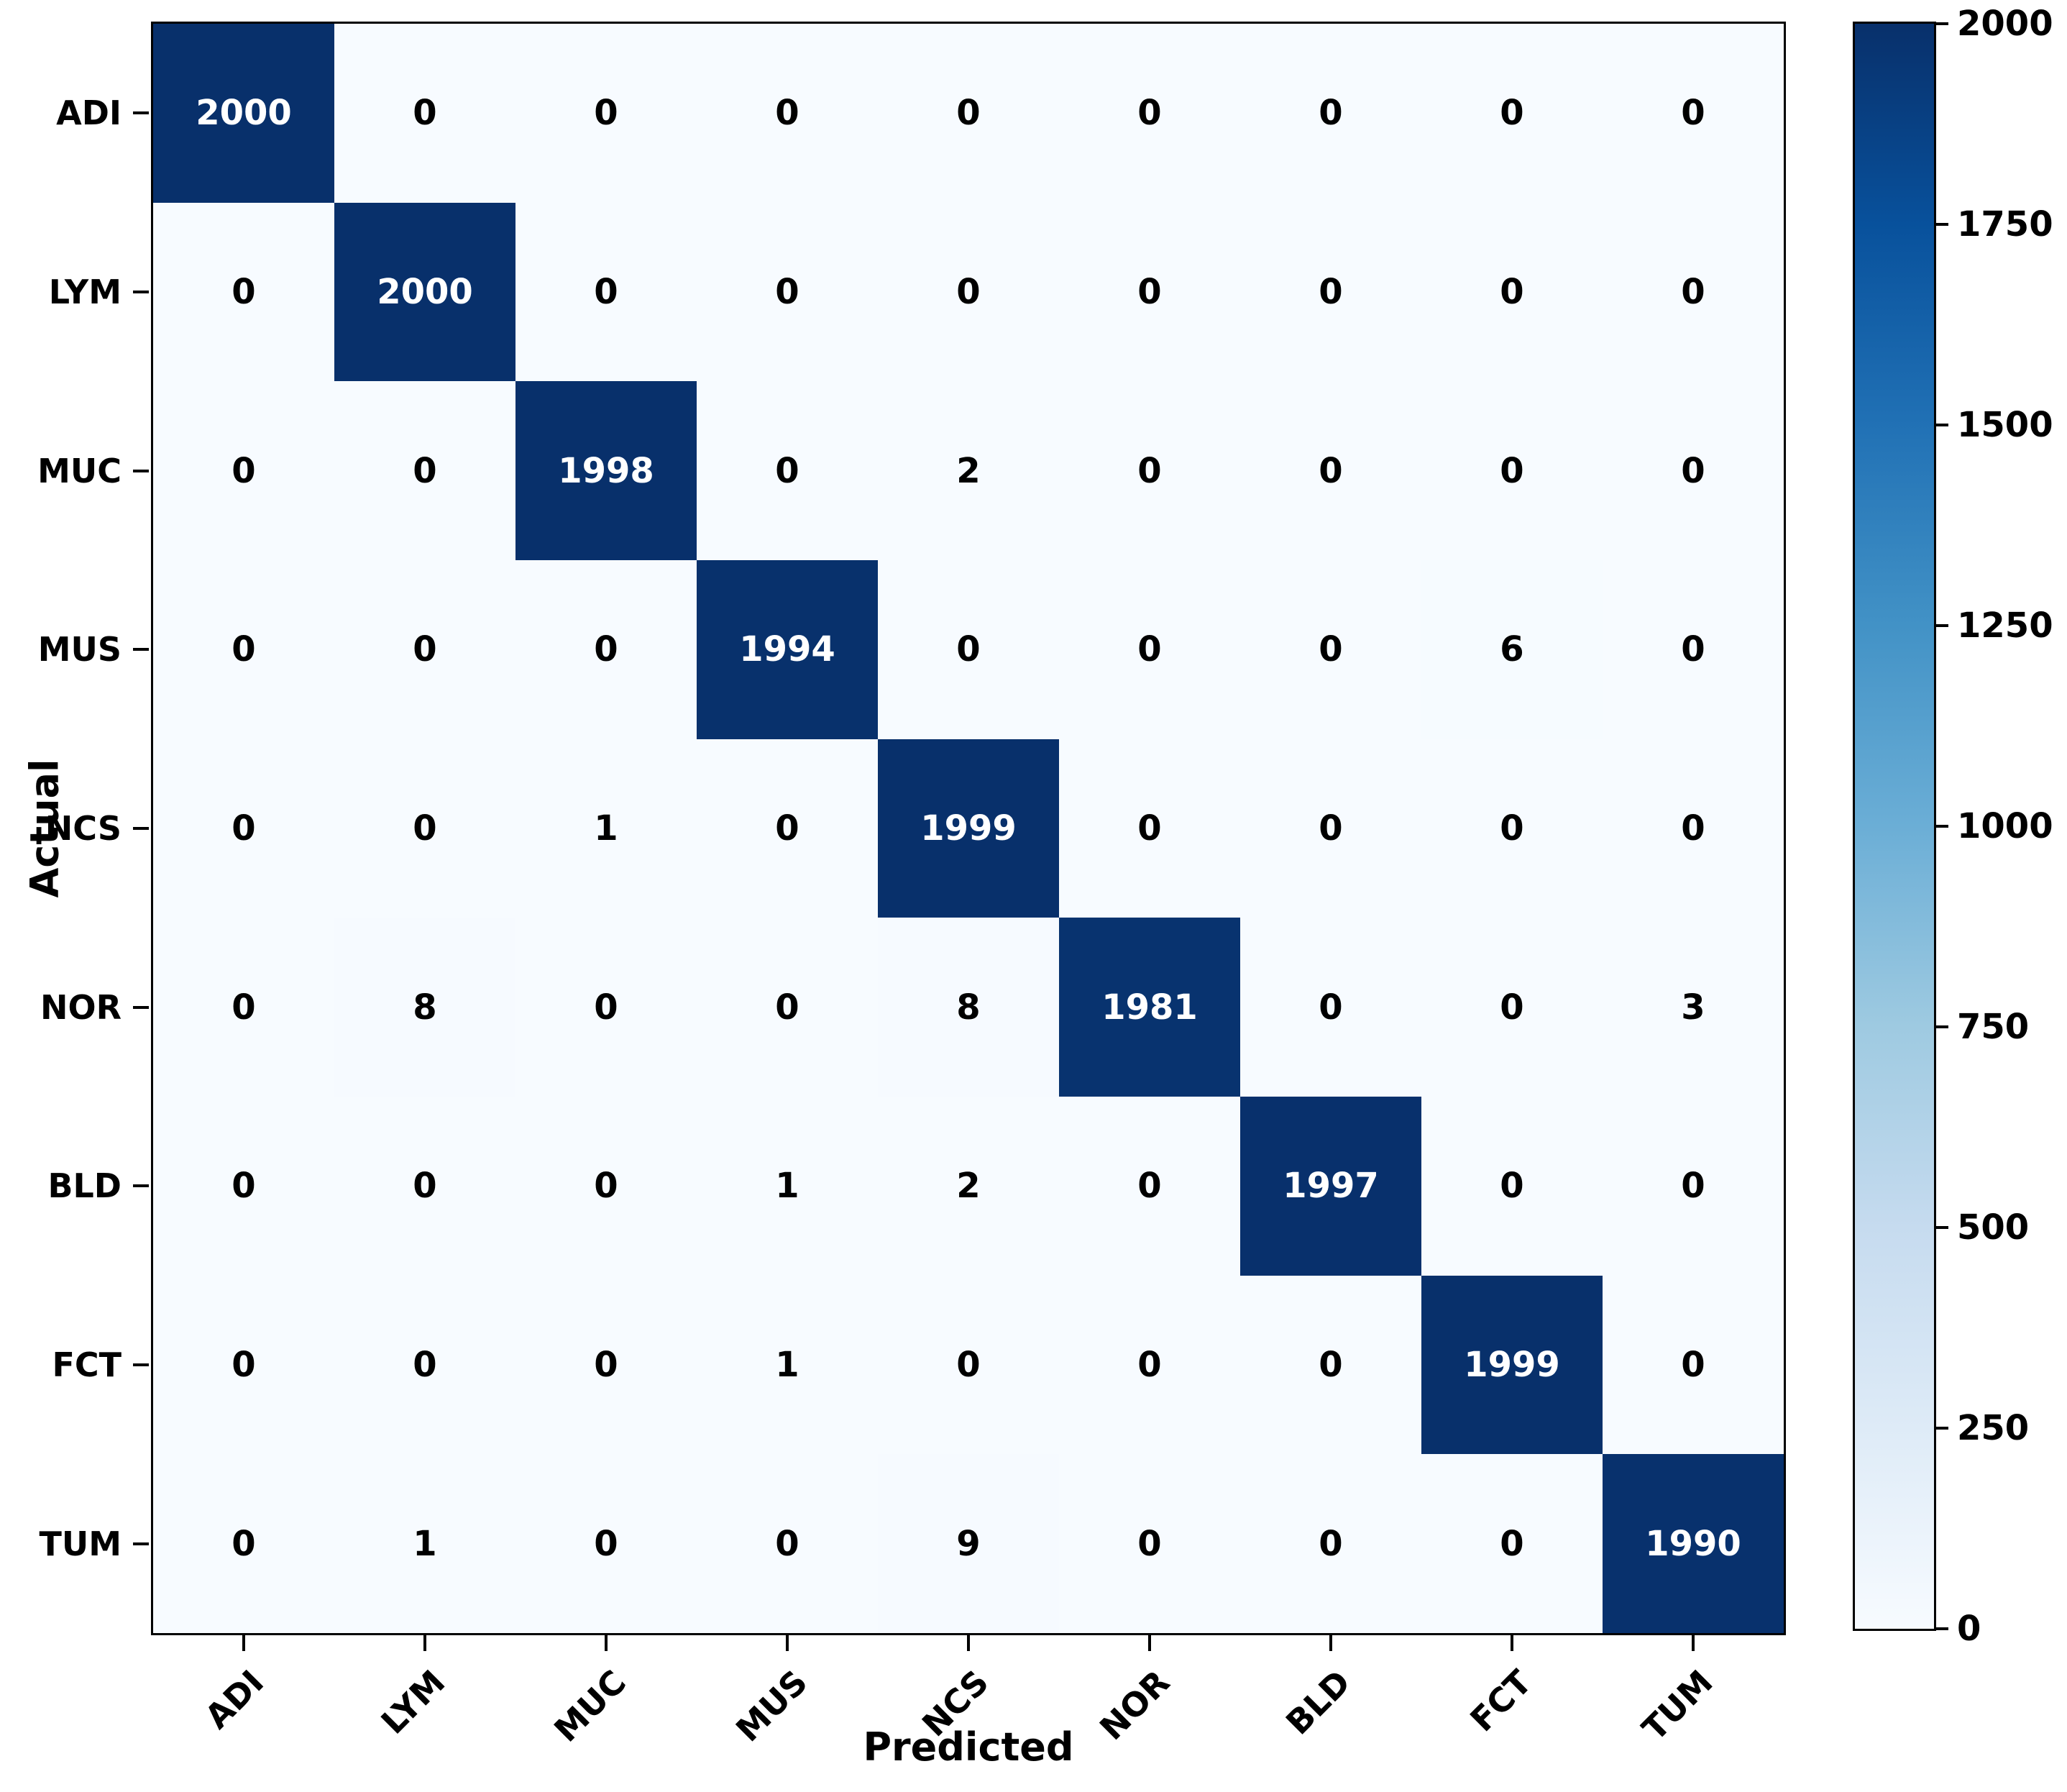 This screenshot has width=2067, height=1792. Describe the element at coordinates (74, 1543) in the screenshot. I see `y-tick-label: TUM` at that location.